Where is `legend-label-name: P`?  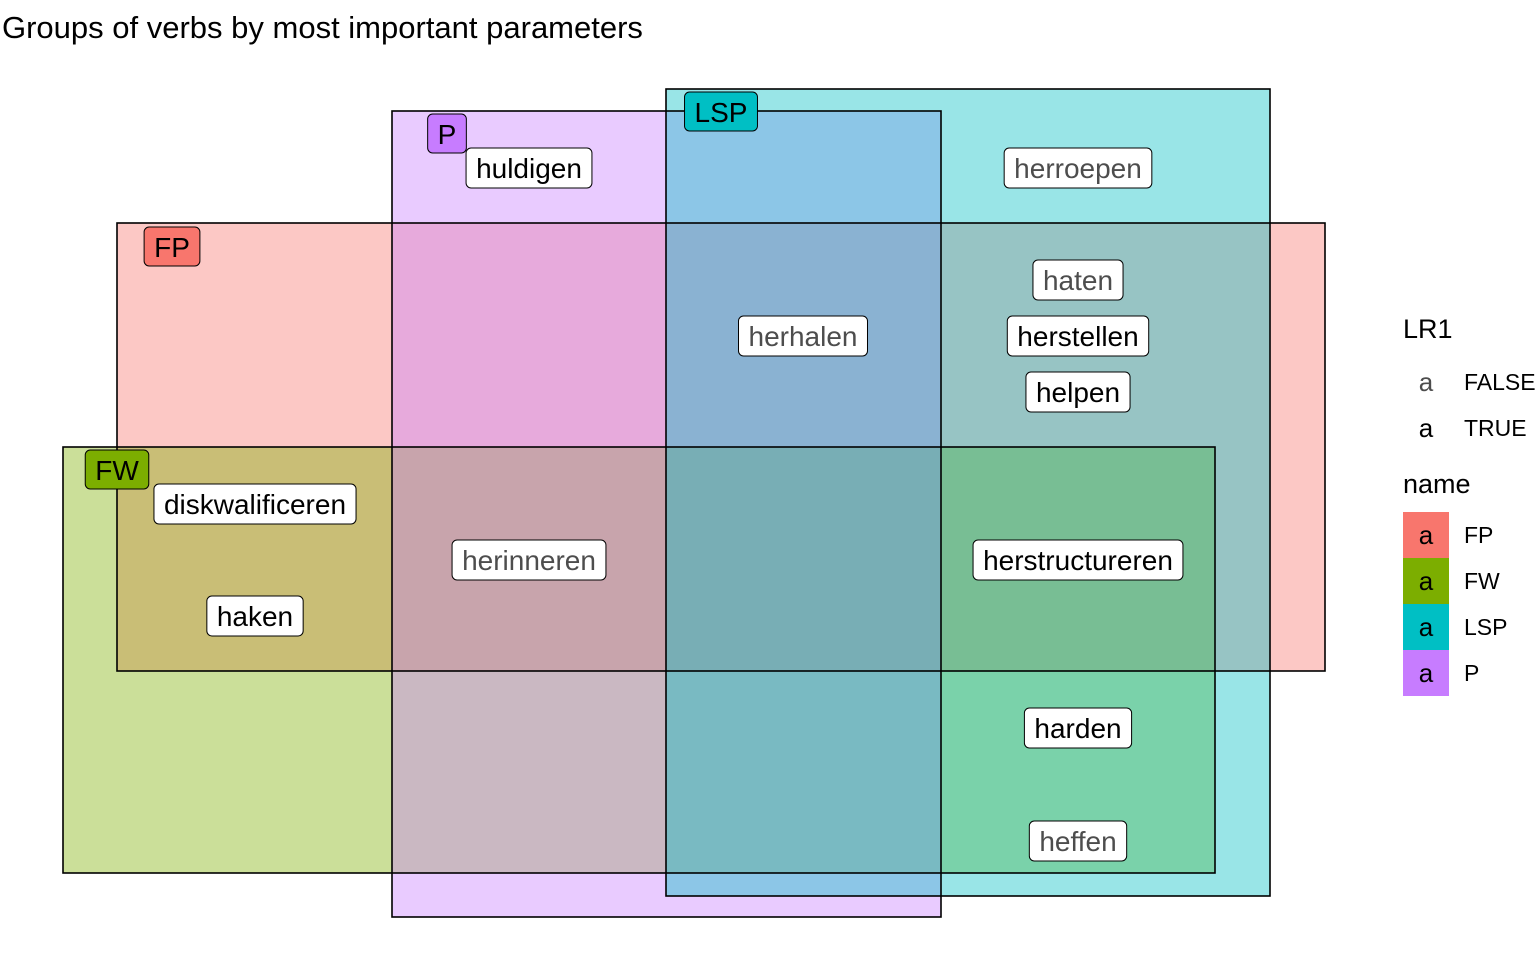
legend-label-name: P is located at coordinates (1471, 673).